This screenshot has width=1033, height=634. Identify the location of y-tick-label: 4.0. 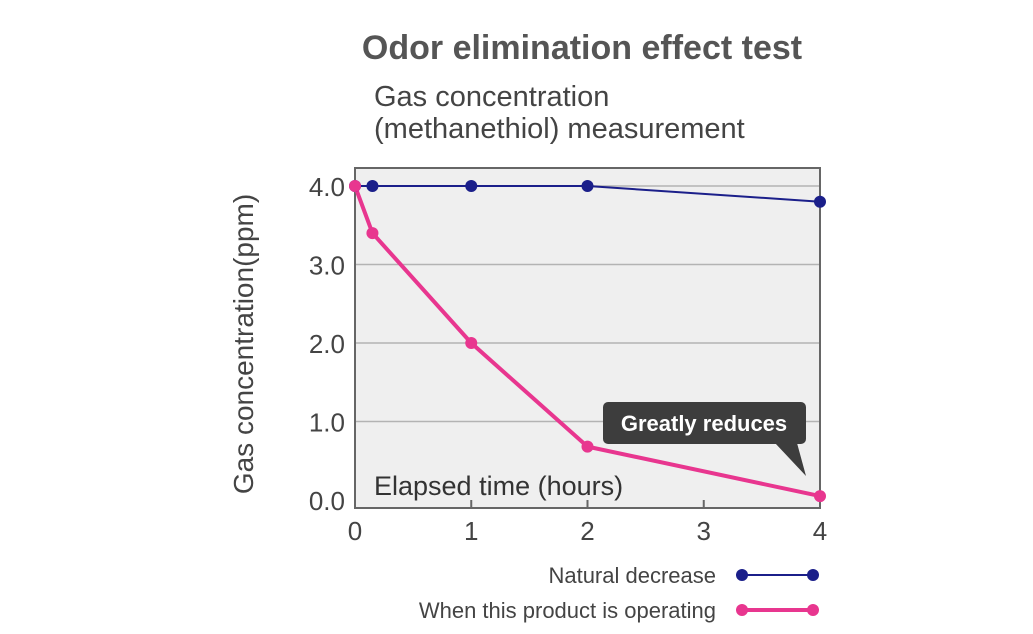
(327, 187).